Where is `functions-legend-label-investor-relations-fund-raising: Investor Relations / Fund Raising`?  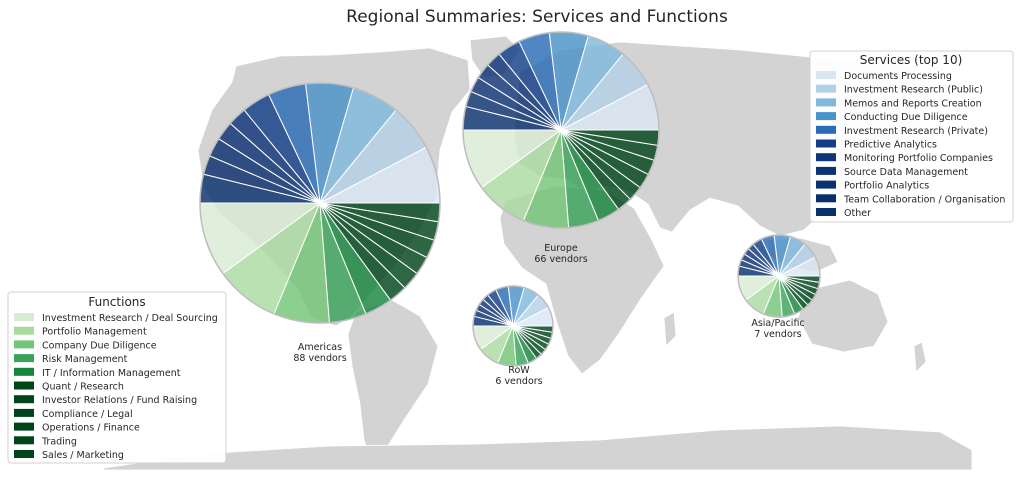
functions-legend-label-investor-relations-fund-raising: Investor Relations / Fund Raising is located at coordinates (119, 400).